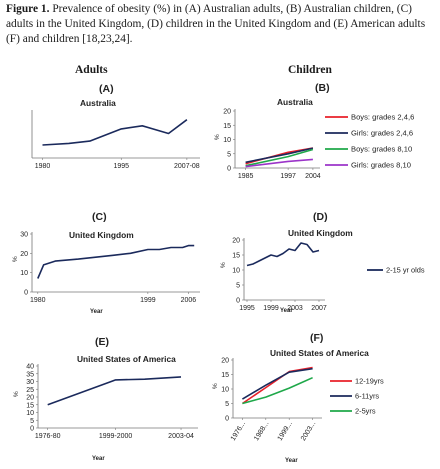 Image resolution: width=440 pixels, height=469 pixels. What do you see at coordinates (320, 217) in the screenshot?
I see `panel-d-label: (D)` at bounding box center [320, 217].